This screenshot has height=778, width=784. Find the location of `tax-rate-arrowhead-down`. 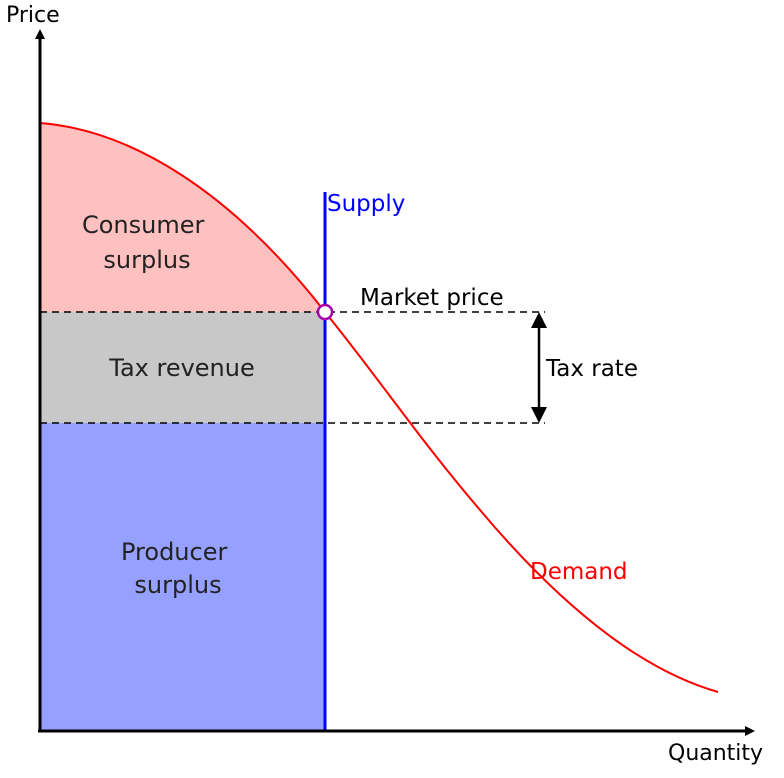

tax-rate-arrowhead-down is located at coordinates (539, 415).